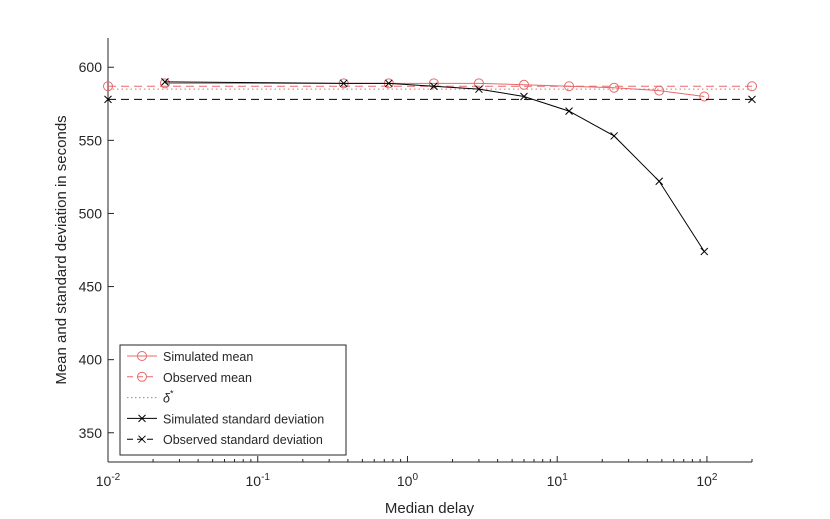 The height and width of the screenshot is (519, 830). Describe the element at coordinates (91, 213) in the screenshot. I see `y-tick-label: 500` at that location.